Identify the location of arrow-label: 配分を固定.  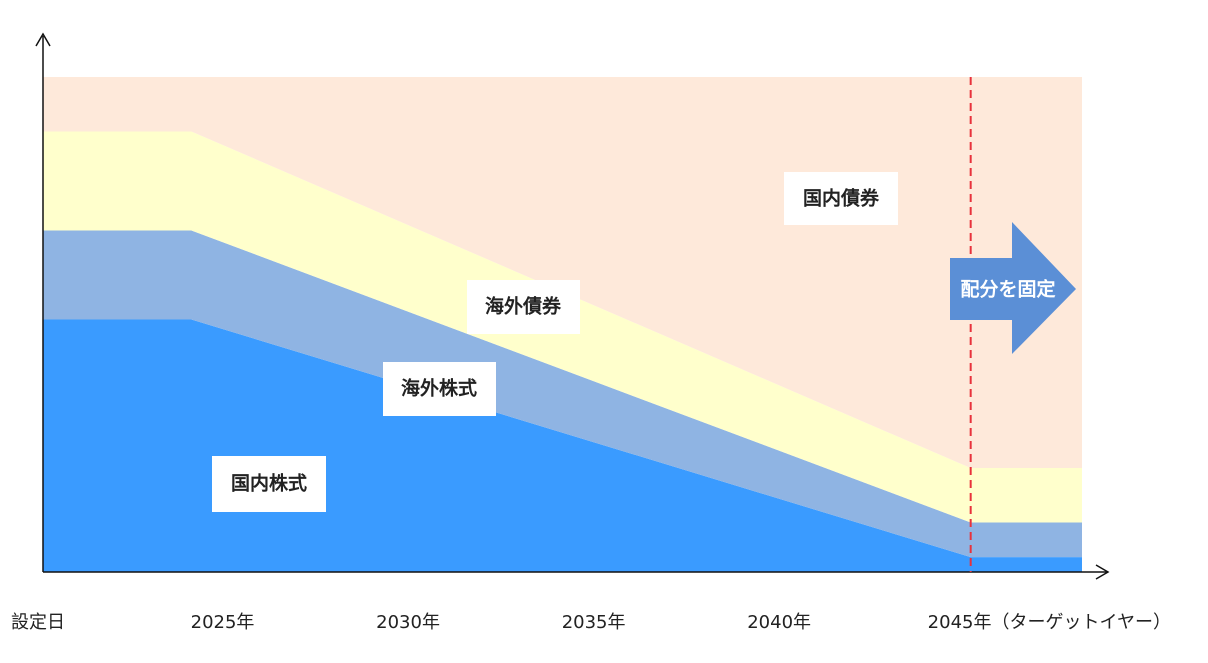
(1007, 289).